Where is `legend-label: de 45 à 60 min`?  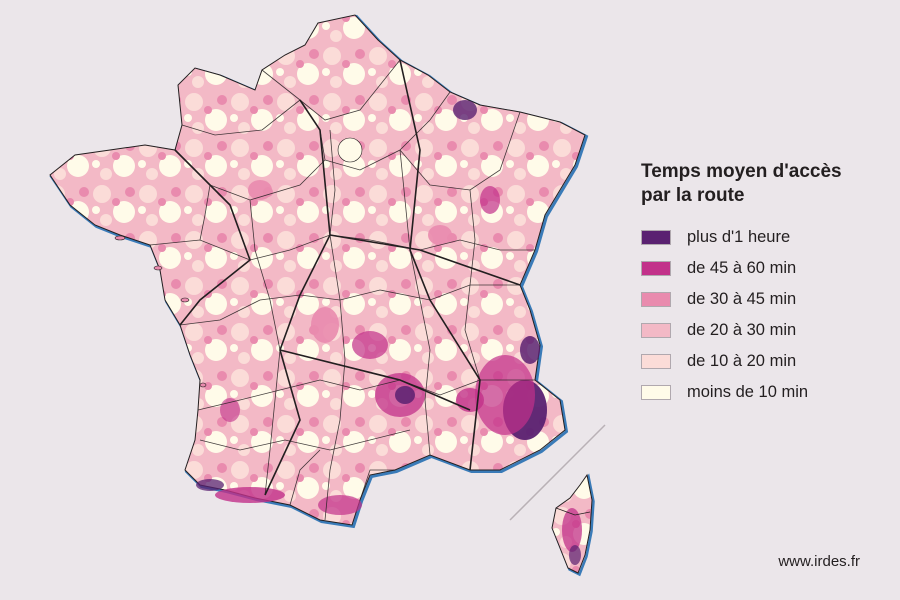 legend-label: de 45 à 60 min is located at coordinates (742, 268).